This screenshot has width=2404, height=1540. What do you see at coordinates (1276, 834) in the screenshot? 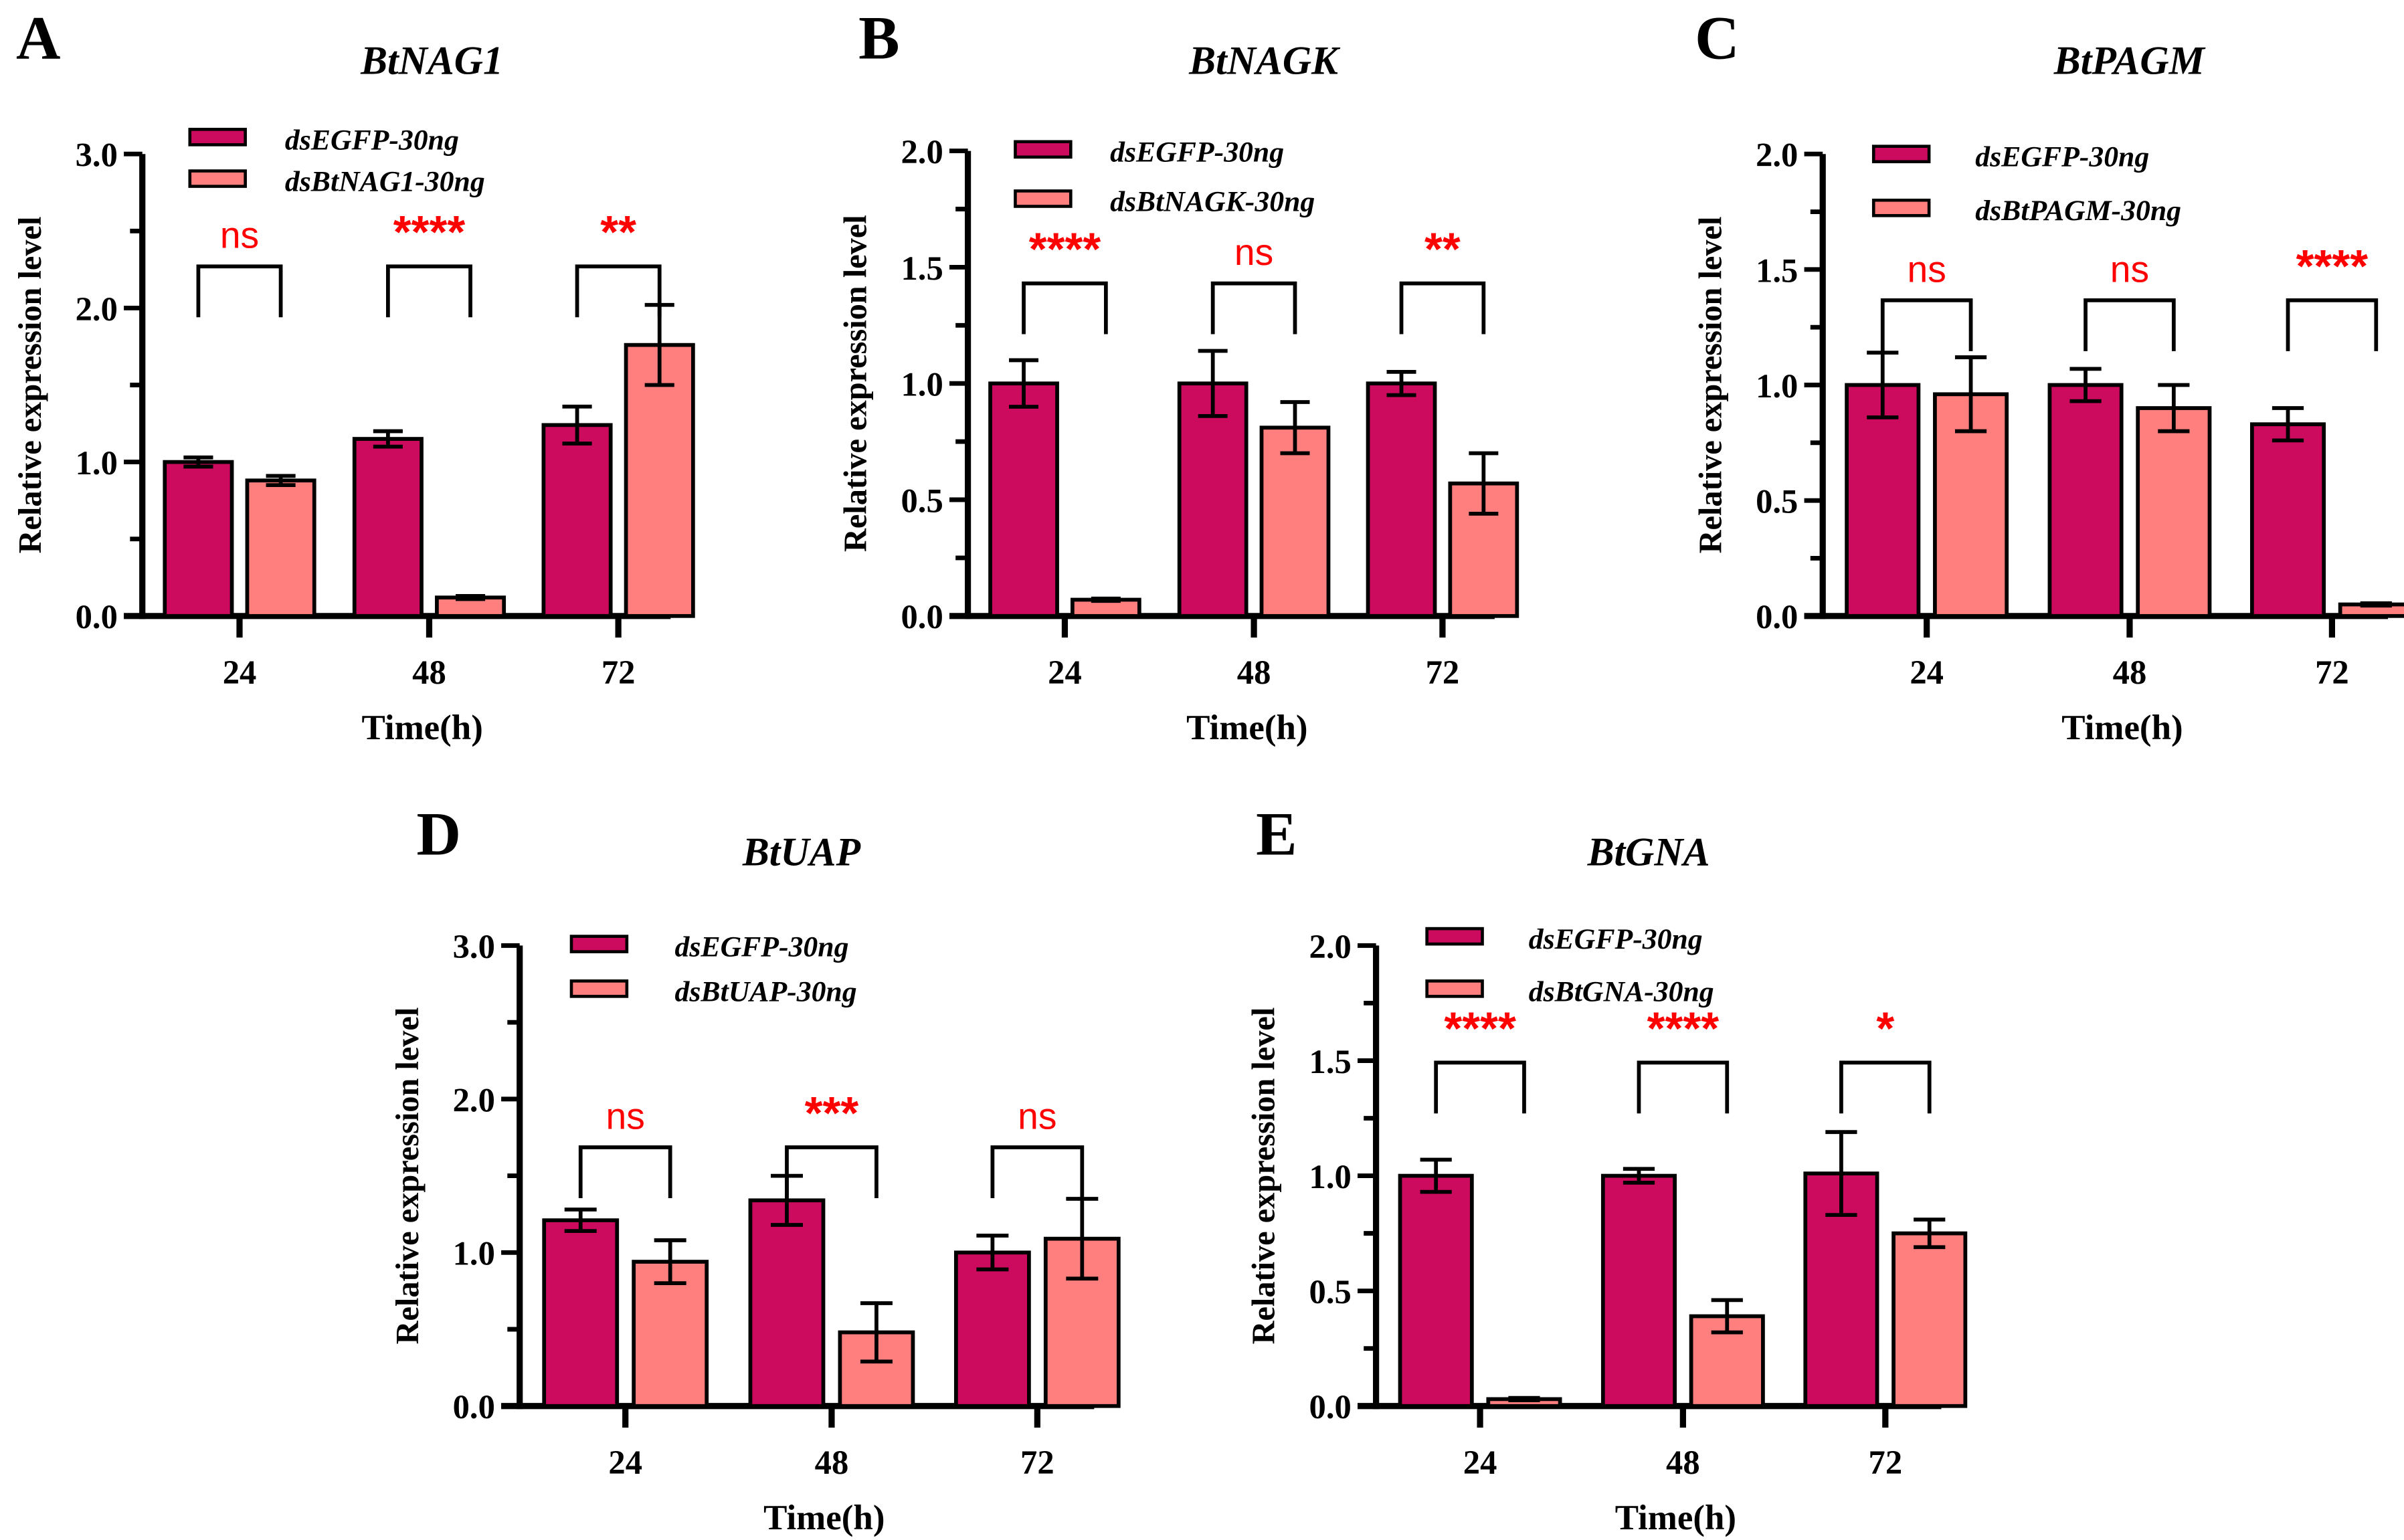
I see `panel-label: E` at bounding box center [1276, 834].